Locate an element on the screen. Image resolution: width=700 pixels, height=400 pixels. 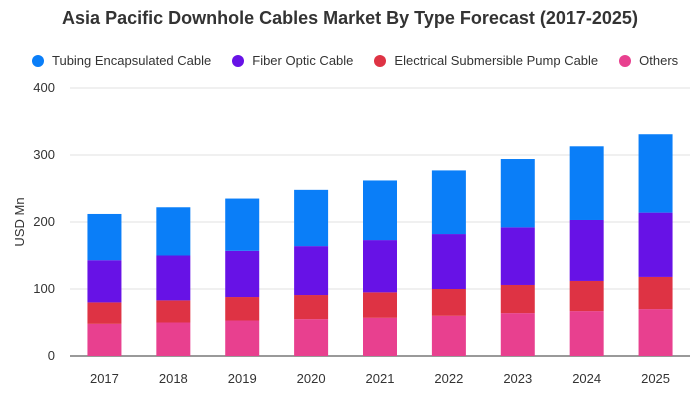
legend-label: Others is located at coordinates (659, 60).